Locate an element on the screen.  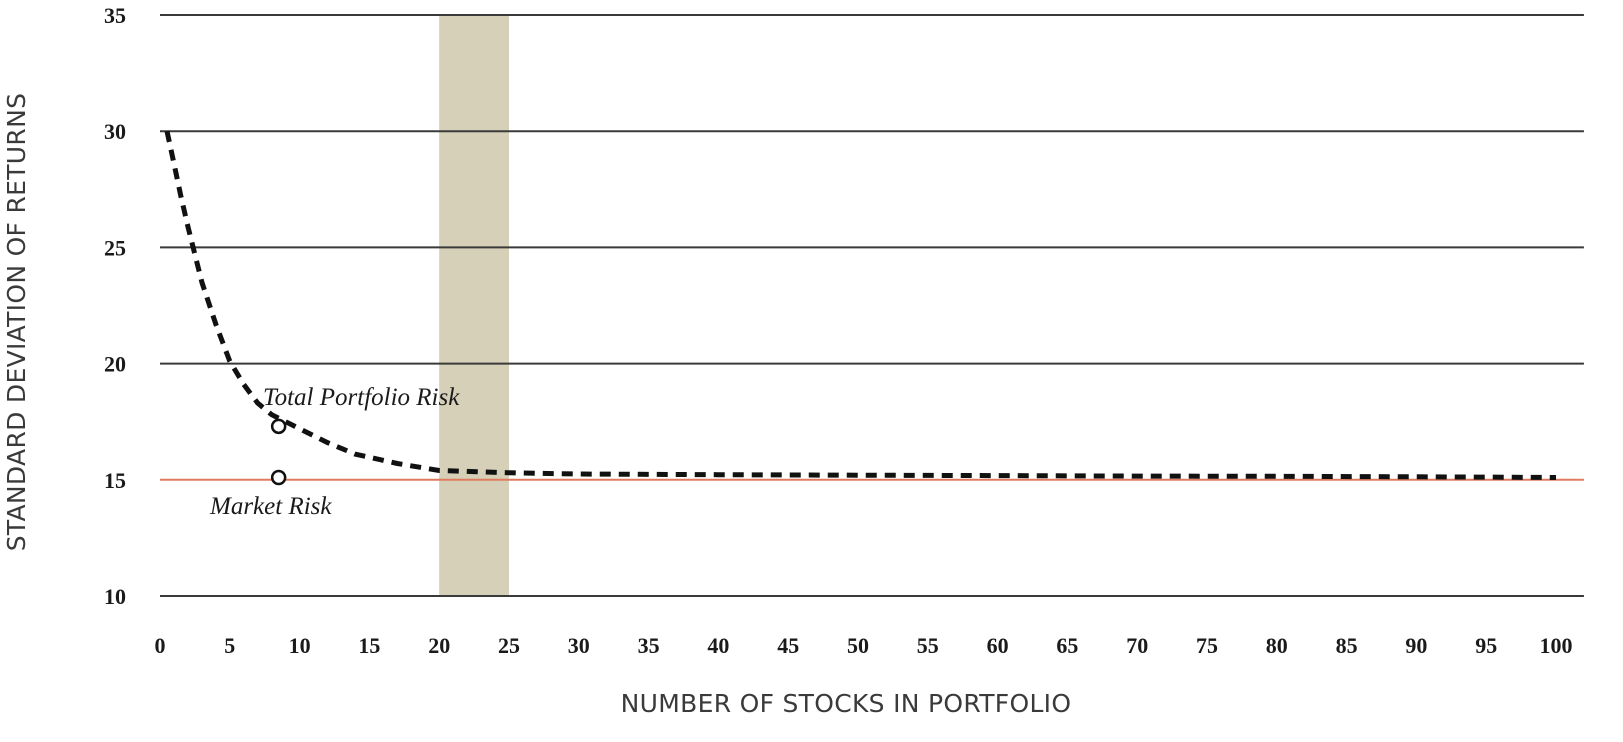
x-tick-label: 90 is located at coordinates (1416, 645).